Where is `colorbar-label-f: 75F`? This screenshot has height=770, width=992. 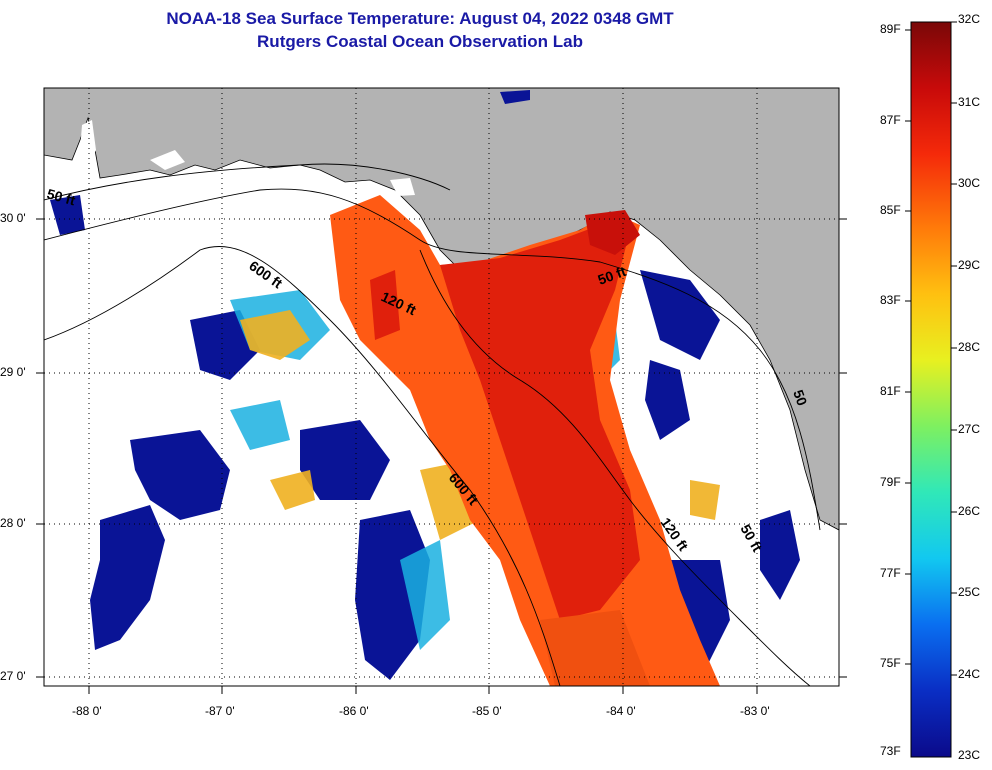
colorbar-label-f: 75F is located at coordinates (890, 663).